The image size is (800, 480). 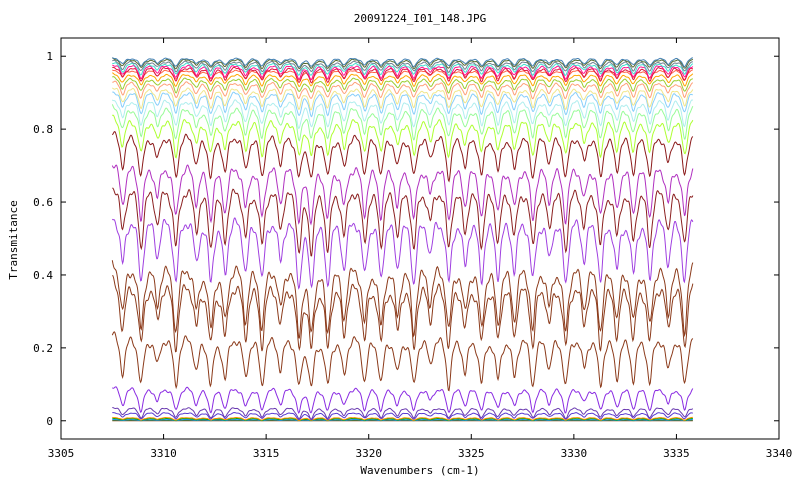 What do you see at coordinates (779, 453) in the screenshot?
I see `x-tick-label: 3340` at bounding box center [779, 453].